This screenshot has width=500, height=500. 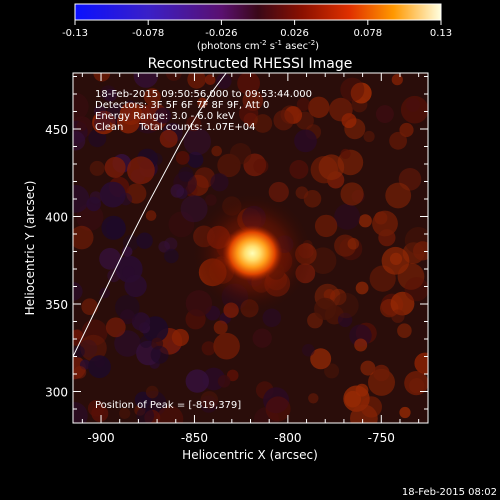 I want to click on annotation-line: Energy Range: 3.0 - 6.0 keV, so click(x=165, y=116).